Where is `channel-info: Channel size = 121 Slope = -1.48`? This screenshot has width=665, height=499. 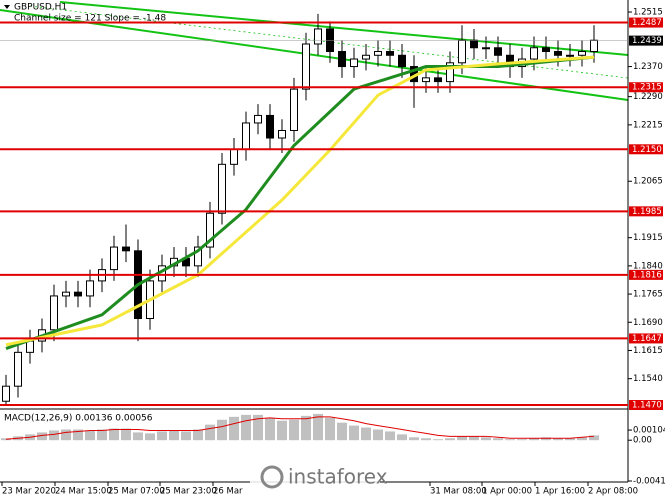 channel-info: Channel size = 121 Slope = -1.48 is located at coordinates (90, 19).